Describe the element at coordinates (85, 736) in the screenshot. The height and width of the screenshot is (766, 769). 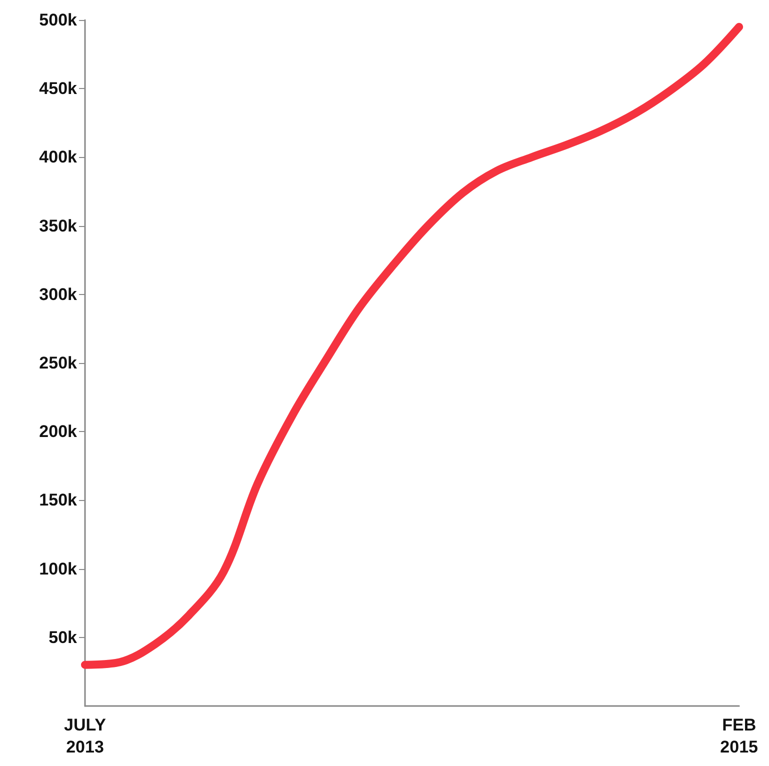
I see `x-tick-label: JULY 2013` at that location.